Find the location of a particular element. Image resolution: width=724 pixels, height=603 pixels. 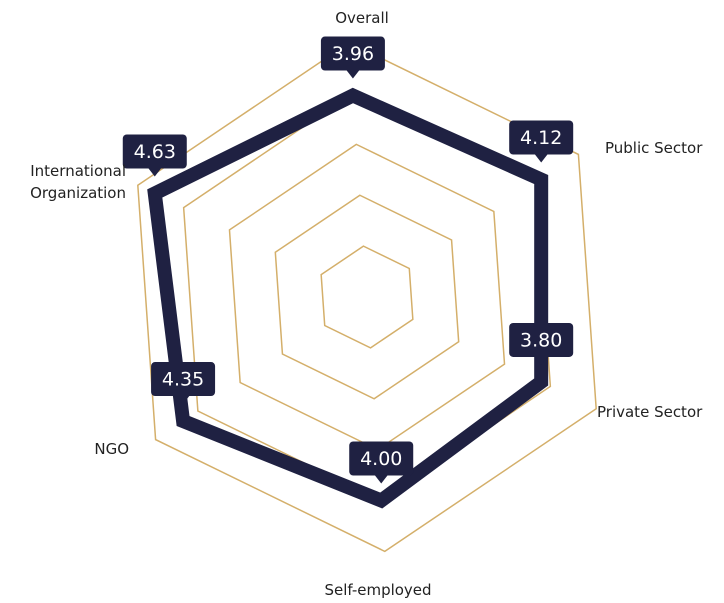

value-label: 4.12 is located at coordinates (541, 138).